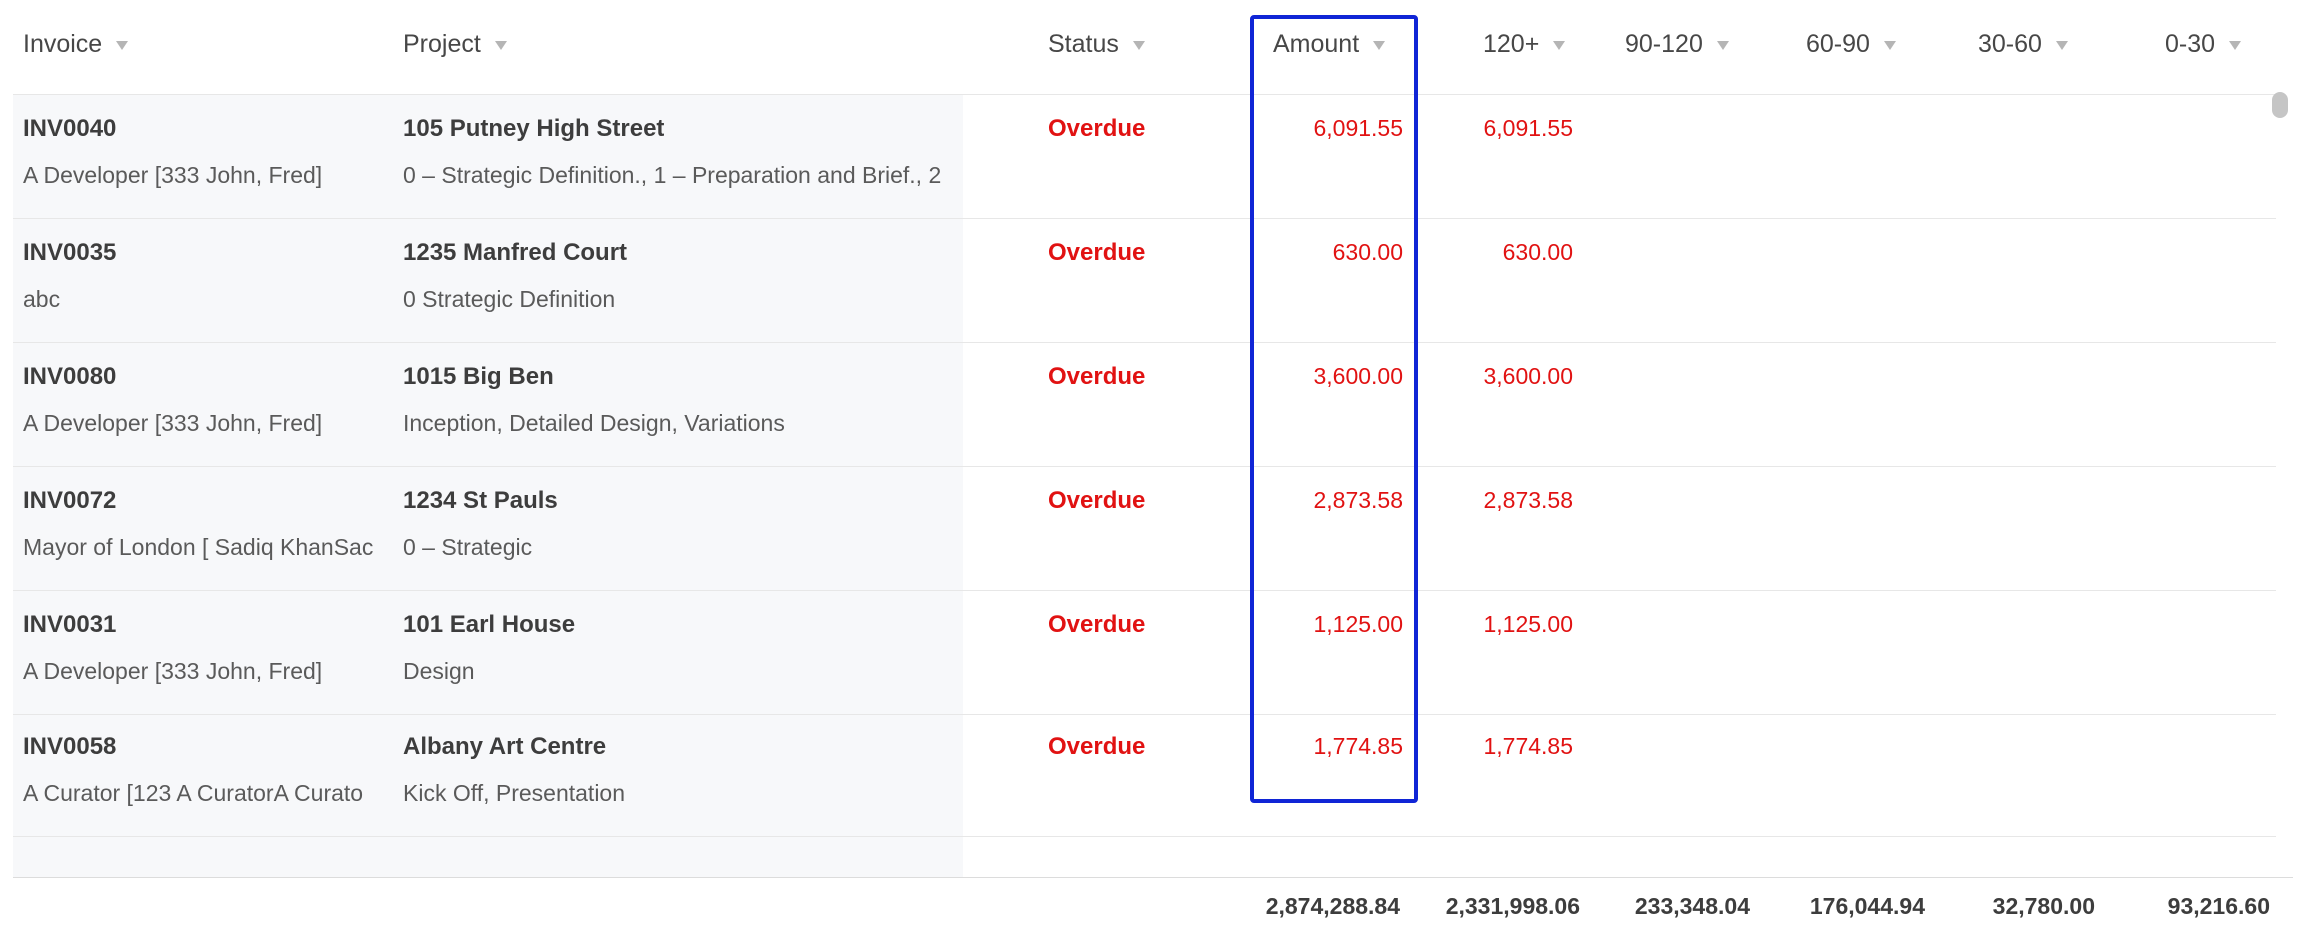 Image resolution: width=2307 pixels, height=940 pixels. I want to click on bucket-120-plus-value: 3,600.00, so click(1528, 376).